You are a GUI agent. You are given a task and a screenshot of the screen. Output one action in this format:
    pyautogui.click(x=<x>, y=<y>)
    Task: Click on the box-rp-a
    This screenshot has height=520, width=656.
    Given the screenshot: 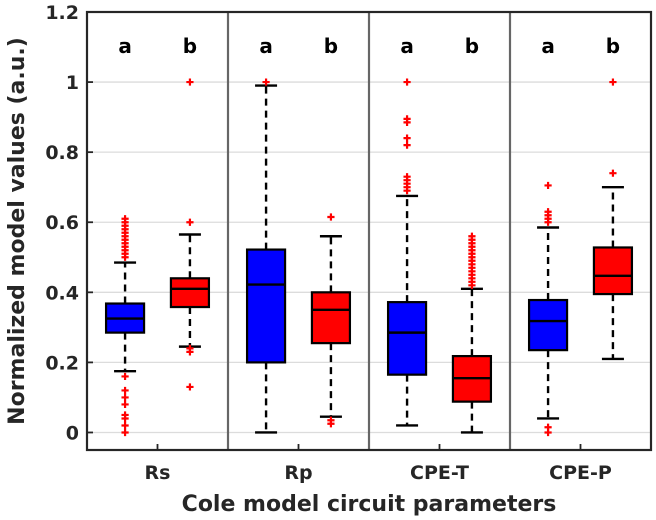 What is the action you would take?
    pyautogui.click(x=266, y=256)
    